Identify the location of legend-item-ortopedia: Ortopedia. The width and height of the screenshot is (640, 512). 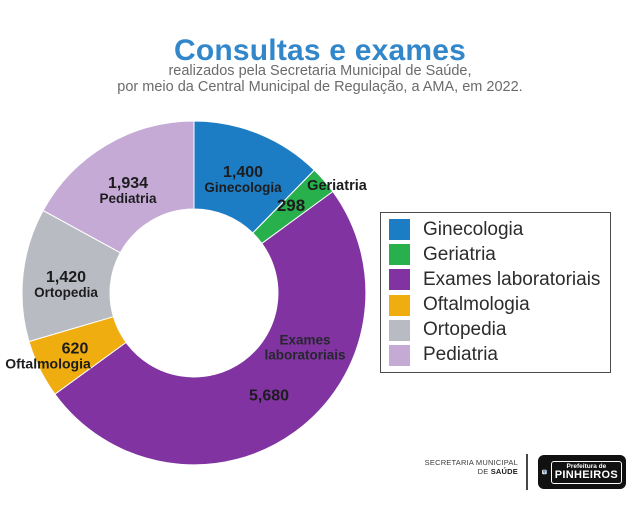
(495, 330).